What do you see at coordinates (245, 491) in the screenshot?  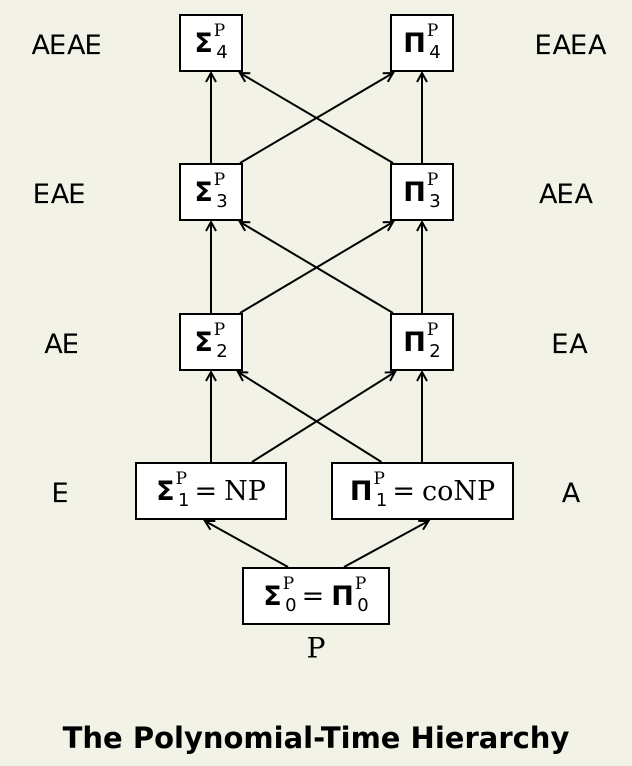 I see `np-label: NP` at bounding box center [245, 491].